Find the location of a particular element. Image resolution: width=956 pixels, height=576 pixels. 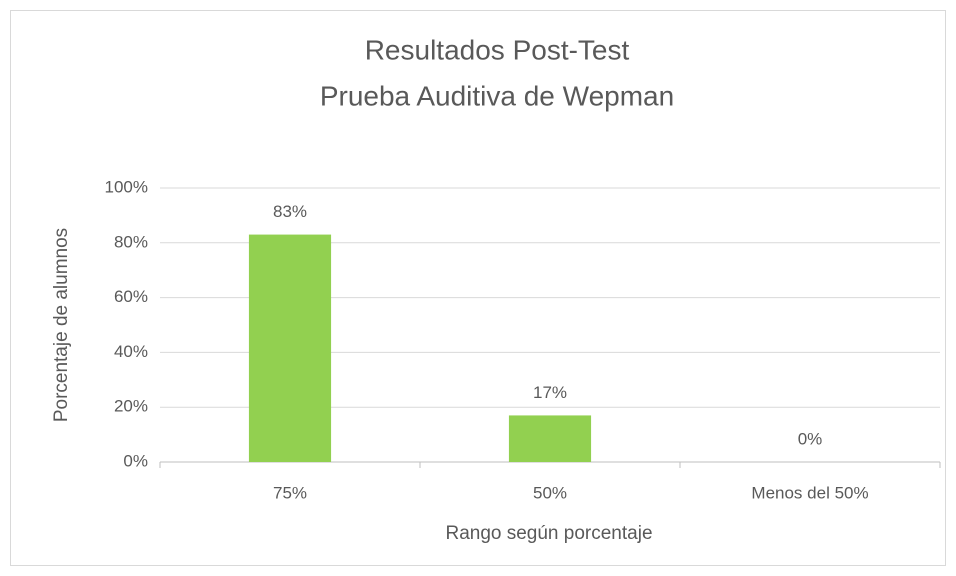

y-tick-label: 60% is located at coordinates (131, 296).